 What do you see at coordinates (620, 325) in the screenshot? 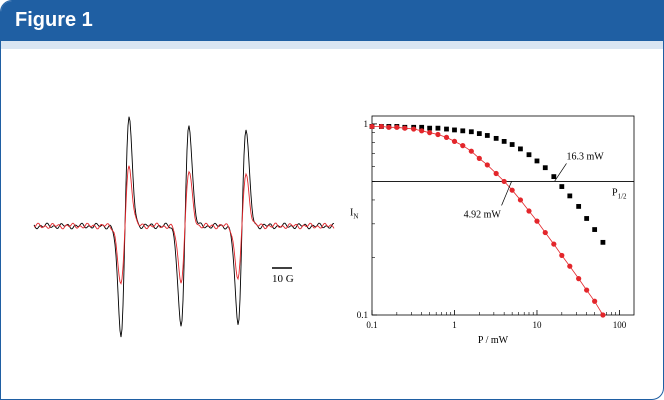
I see `x-tick-label: 100` at bounding box center [620, 325].